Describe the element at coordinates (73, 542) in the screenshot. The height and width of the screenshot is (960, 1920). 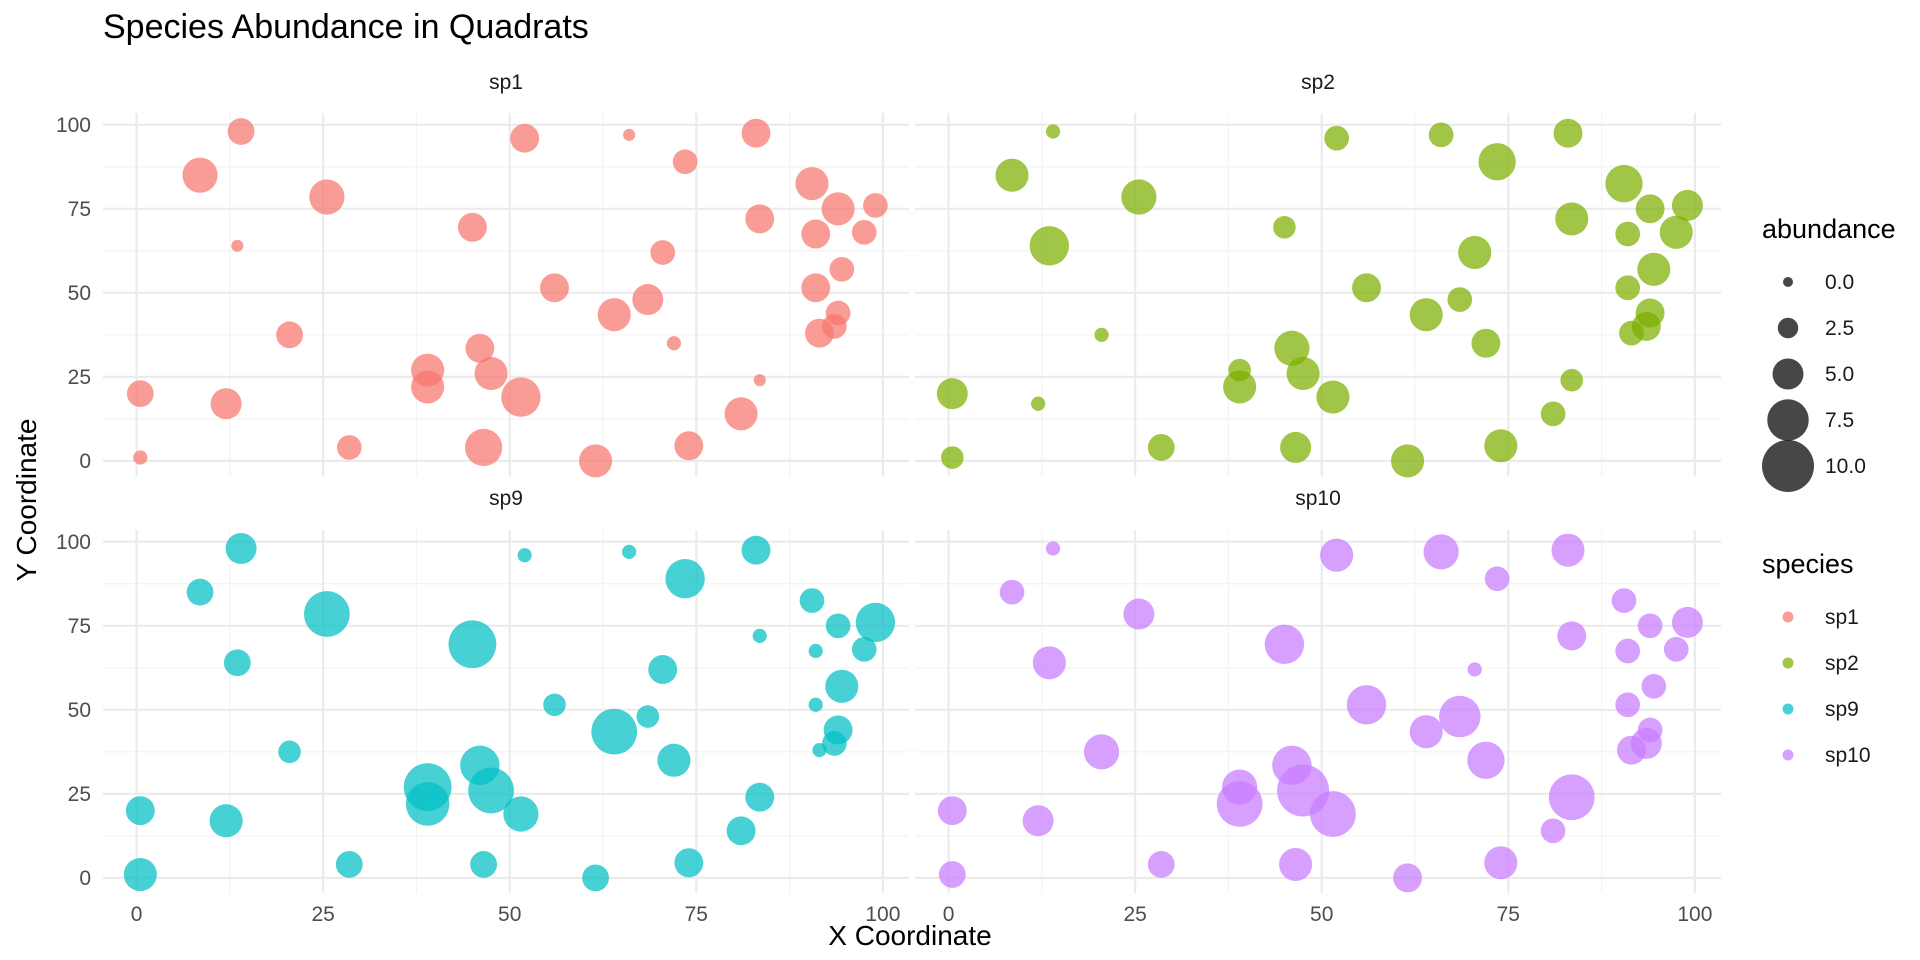
I see `y-tick-label: 100` at that location.